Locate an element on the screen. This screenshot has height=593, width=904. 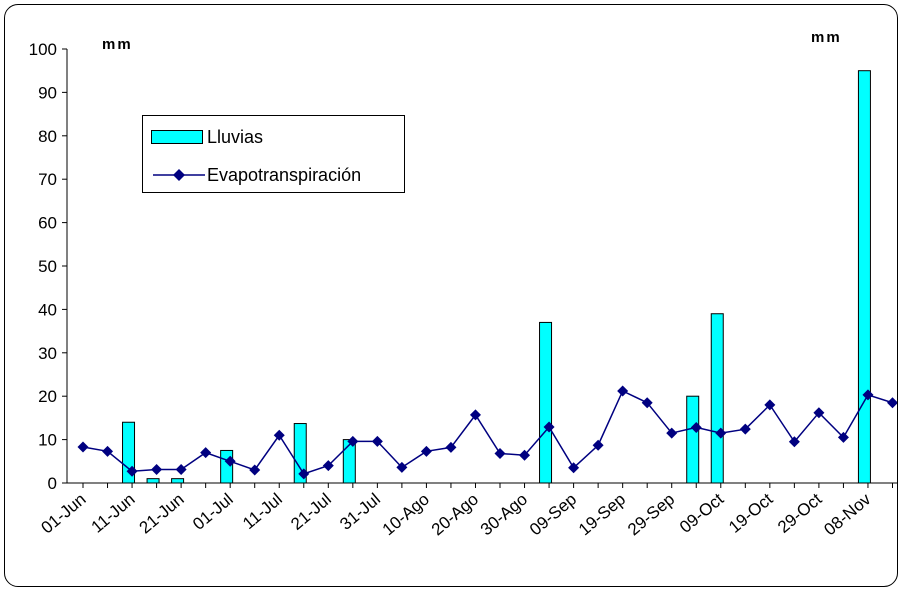
x-tick-label: 01-Jul is located at coordinates (213, 512).